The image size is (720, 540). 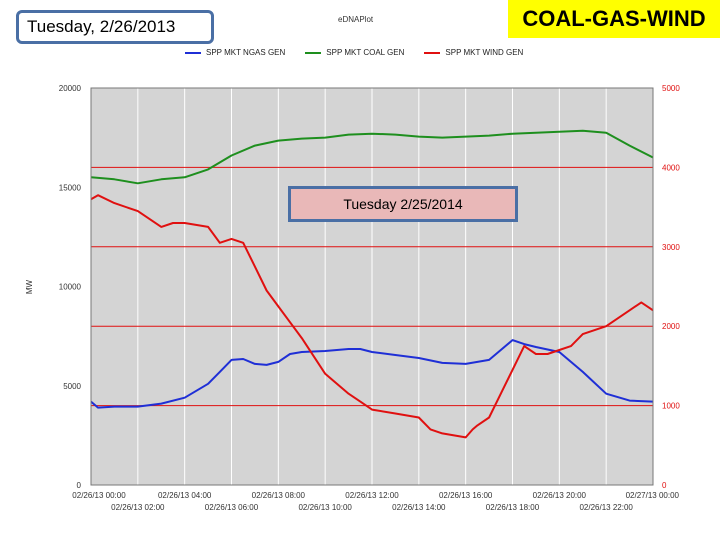 What do you see at coordinates (115, 27) in the screenshot?
I see `date-label: Tuesday, 2/26/2013` at bounding box center [115, 27].